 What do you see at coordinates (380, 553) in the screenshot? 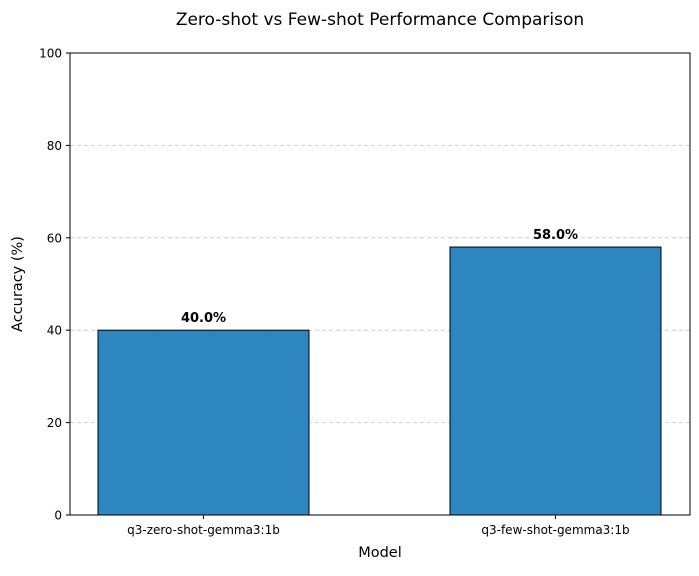
I see `x-axis-label: Model` at bounding box center [380, 553].